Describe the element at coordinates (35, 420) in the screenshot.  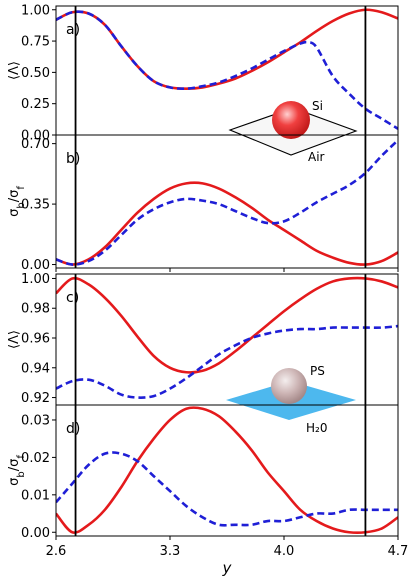
I see `y-tick-label: 0.03` at that location.